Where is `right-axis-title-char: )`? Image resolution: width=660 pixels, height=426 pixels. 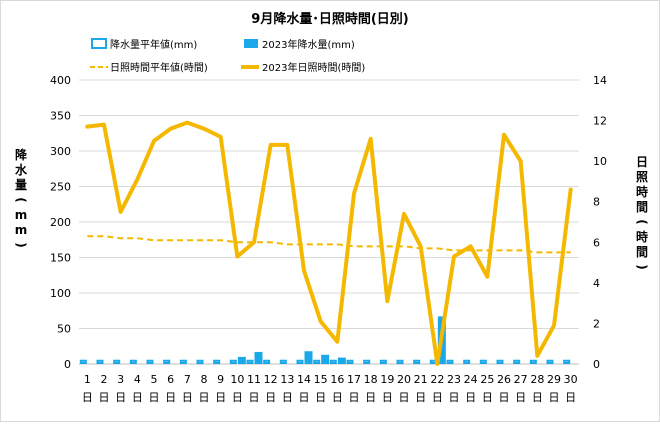 right-axis-title-char: ) is located at coordinates (642, 266).